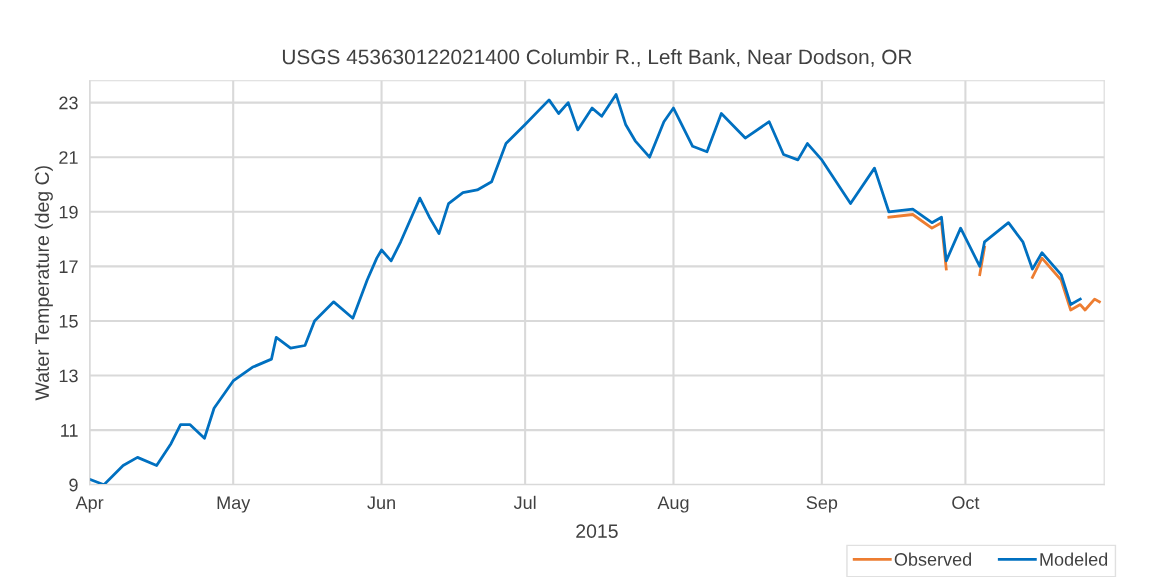 The image size is (1149, 577). Describe the element at coordinates (68, 212) in the screenshot. I see `y-tick-label: 19` at that location.